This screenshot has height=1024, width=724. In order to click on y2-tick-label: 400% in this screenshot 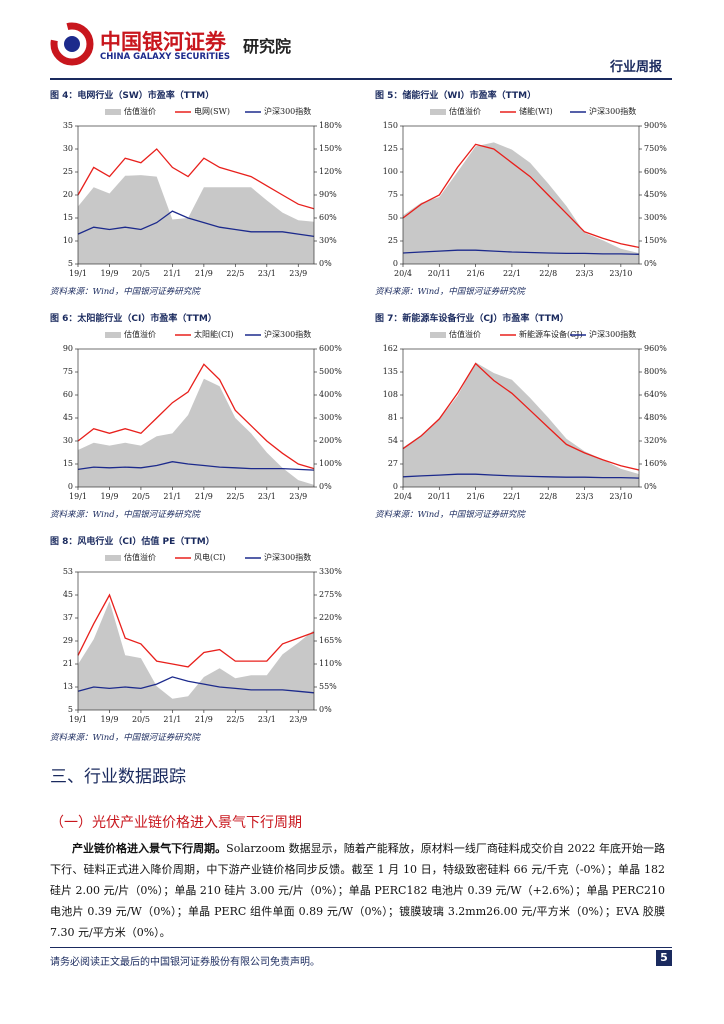, I will do `click(330, 394)`.